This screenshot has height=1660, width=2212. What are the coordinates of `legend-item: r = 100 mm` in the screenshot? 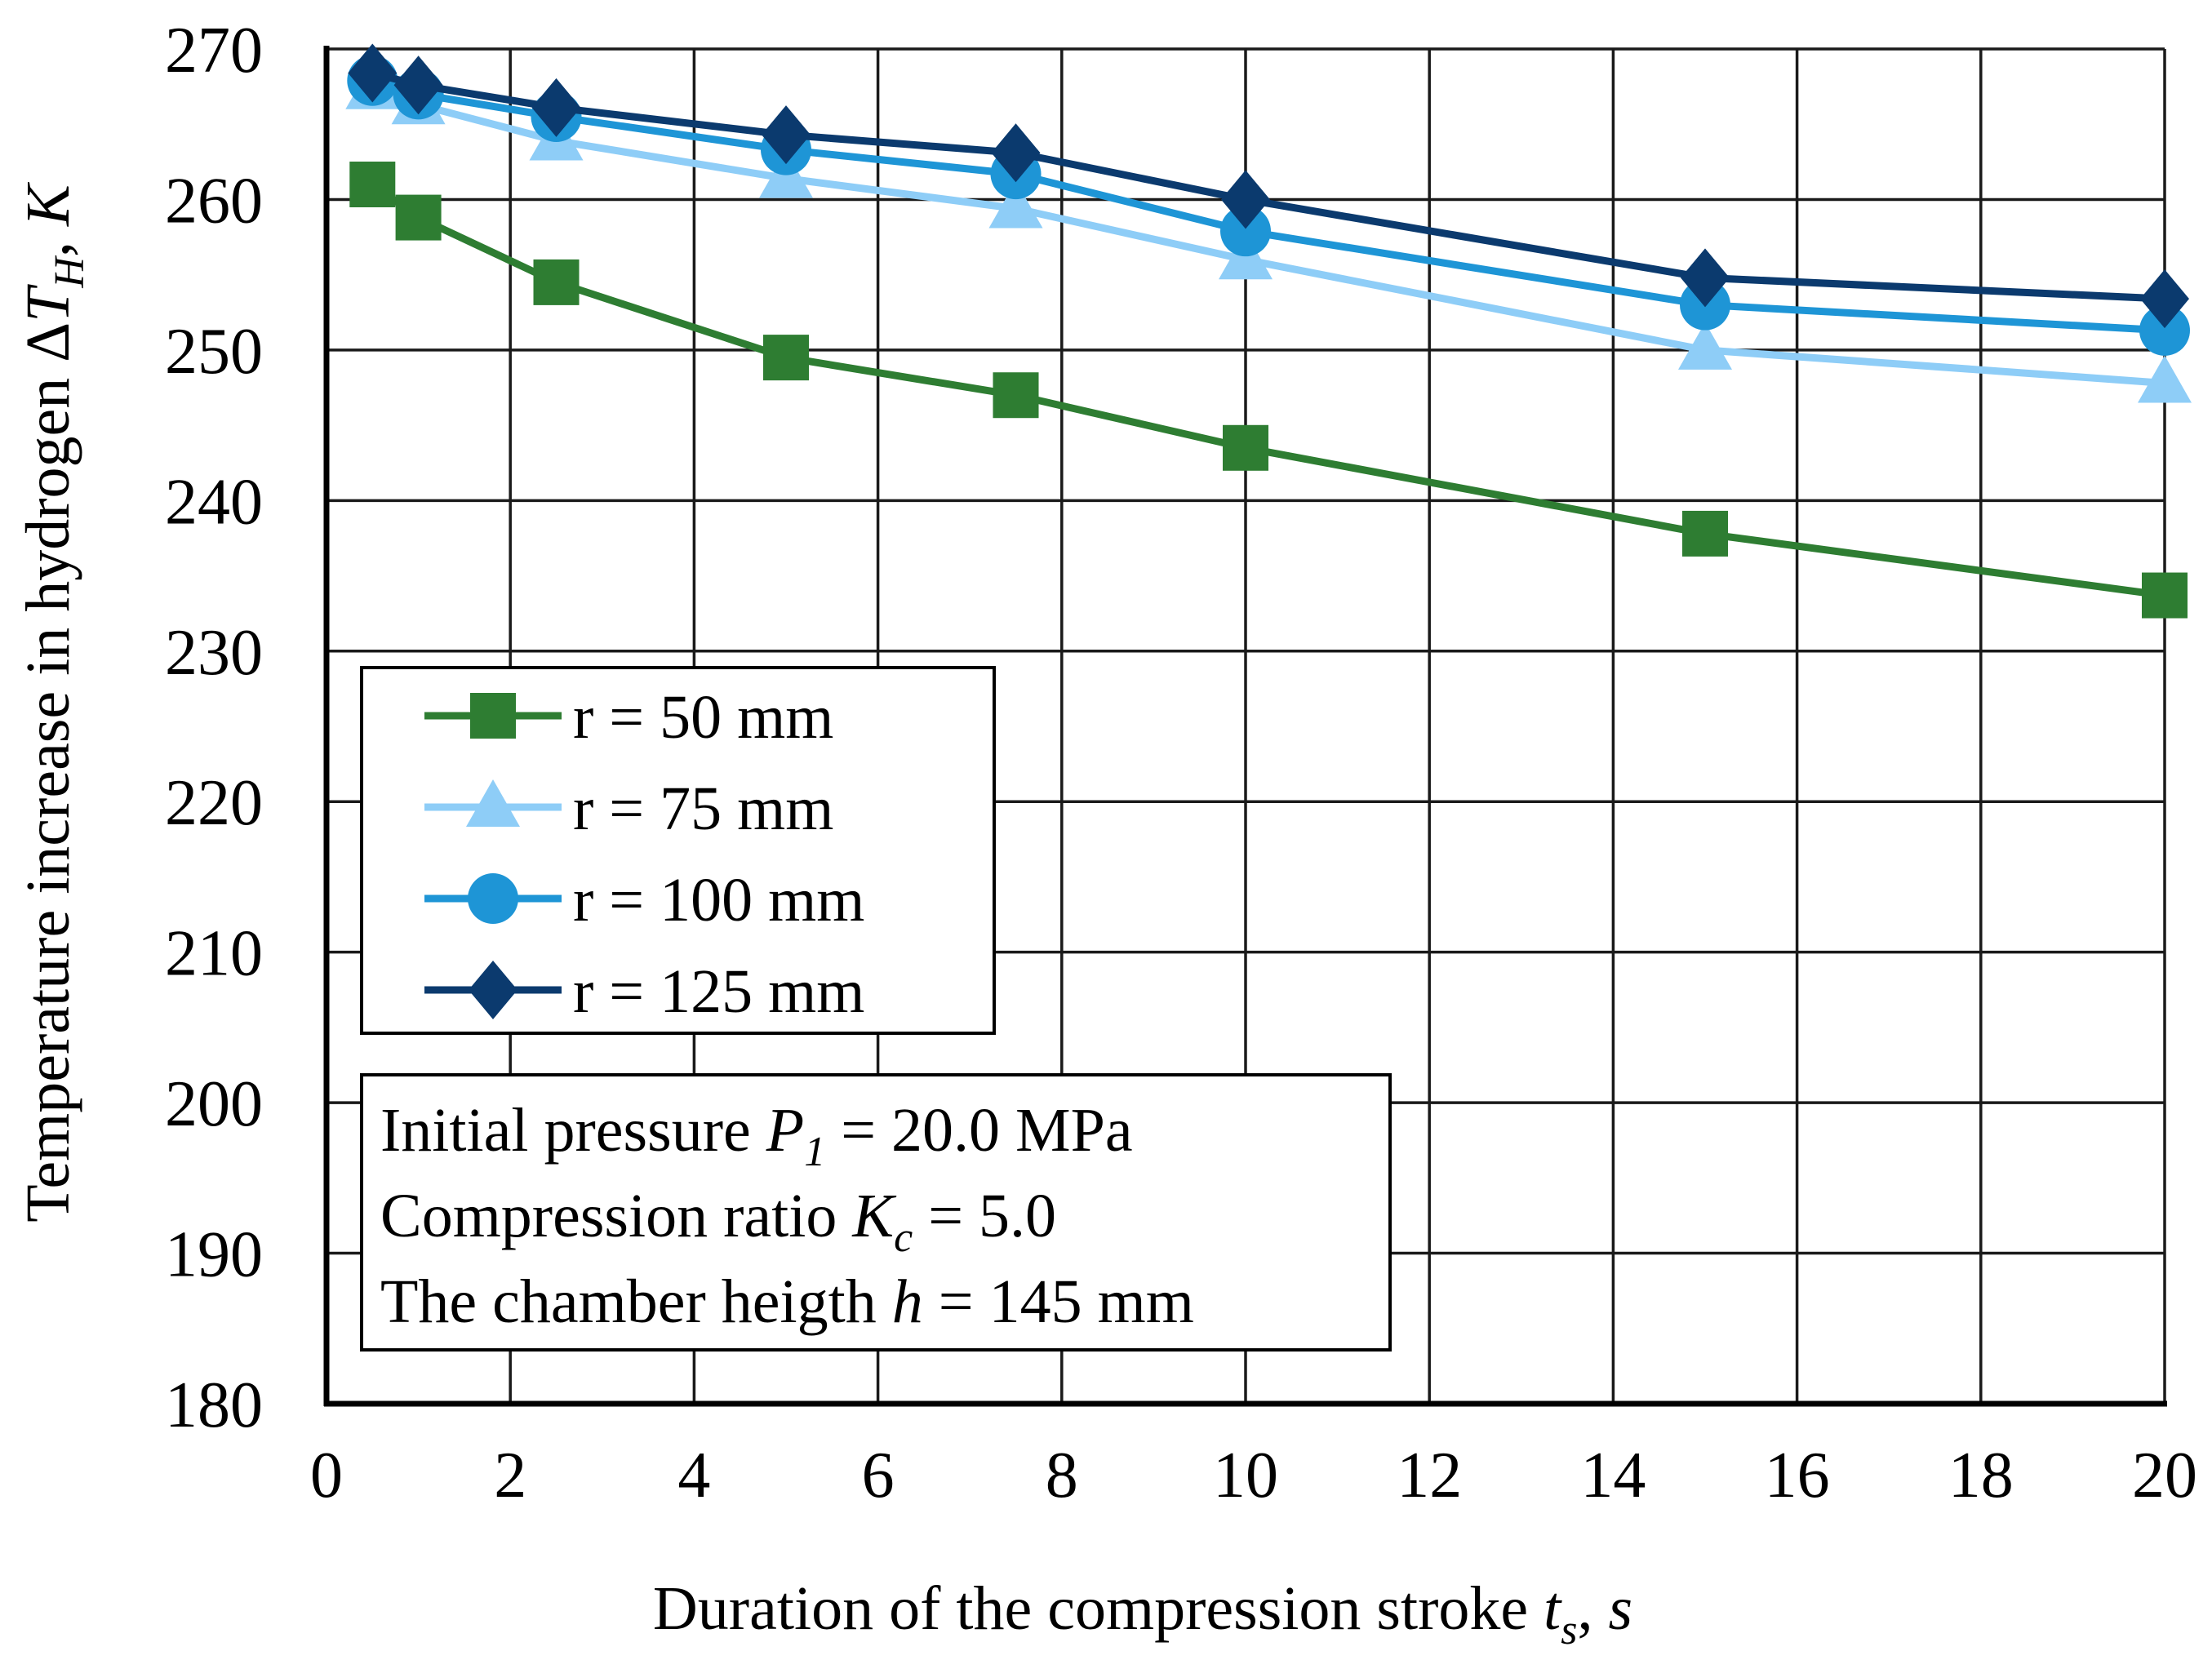 It's located at (644, 900).